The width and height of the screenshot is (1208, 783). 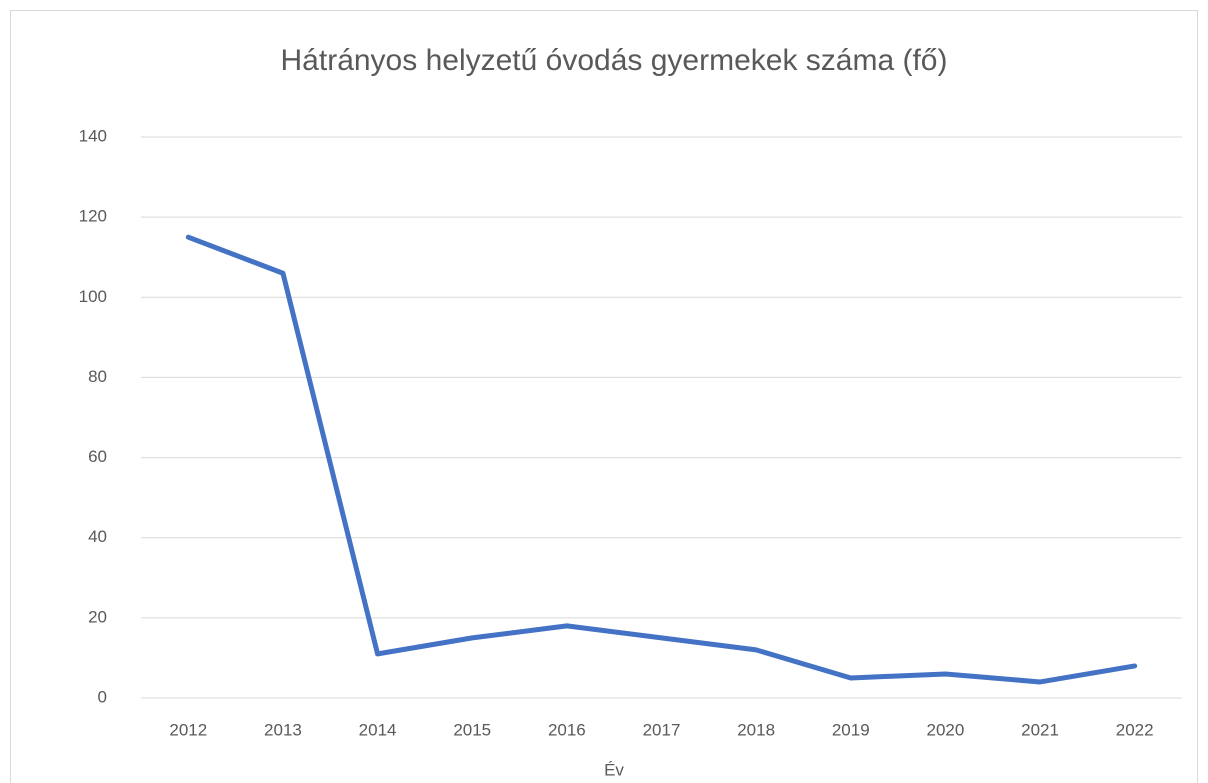 I want to click on x-tick-label: 2016, so click(x=567, y=729).